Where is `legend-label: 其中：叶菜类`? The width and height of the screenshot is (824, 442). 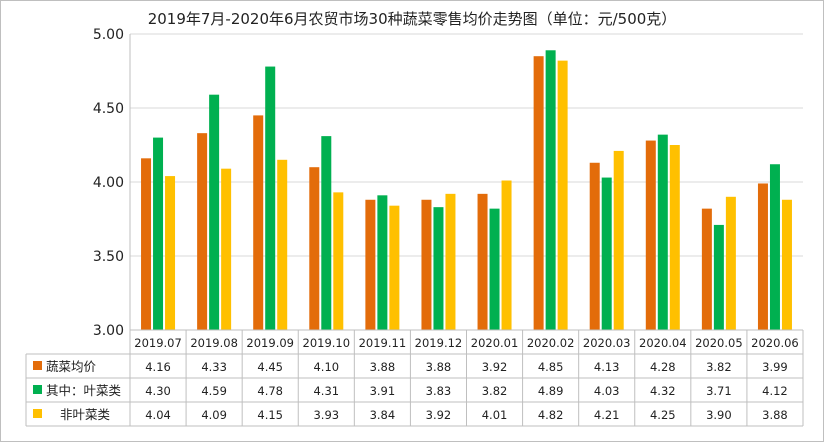 legend-label: 其中：叶菜类 is located at coordinates (84, 390).